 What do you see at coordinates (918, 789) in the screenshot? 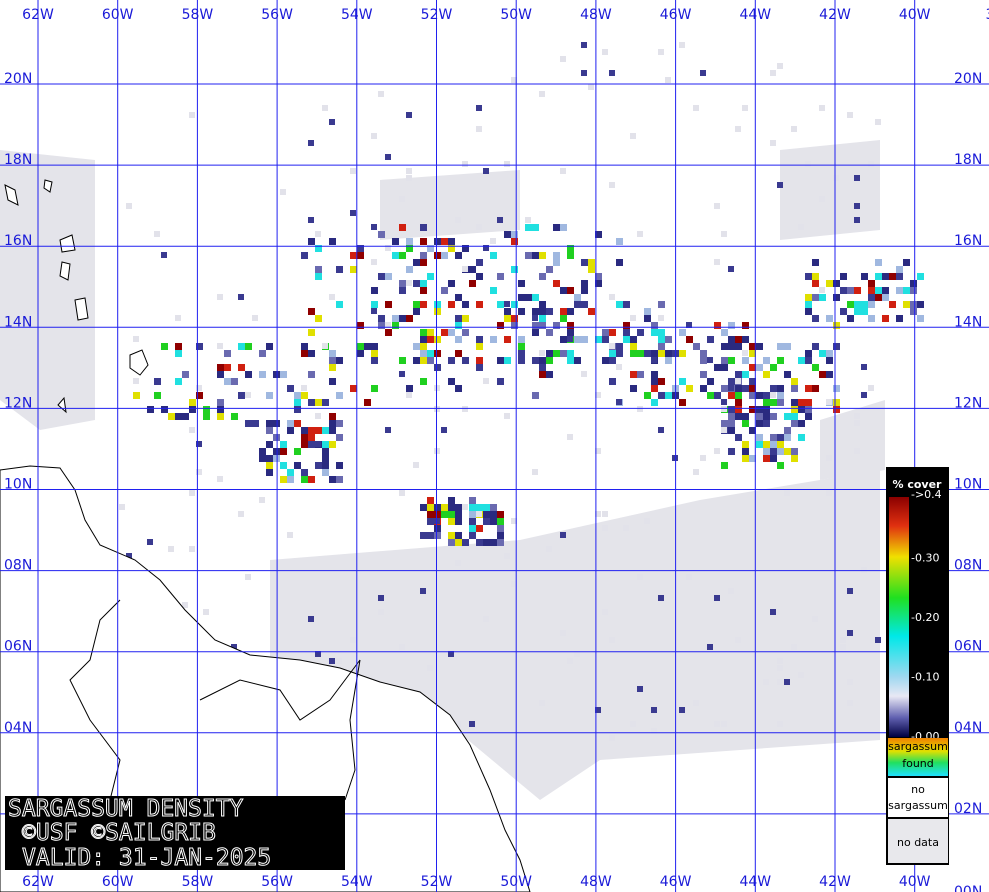
I see `legend-no-sargassum: no` at bounding box center [918, 789].